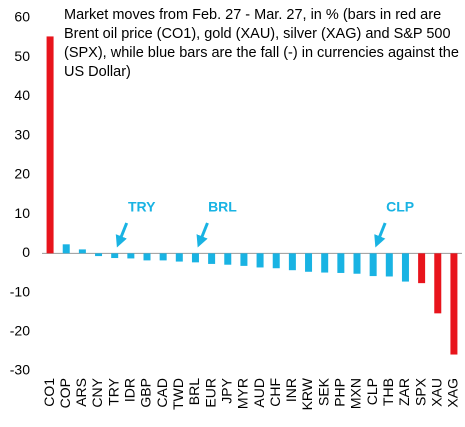 The width and height of the screenshot is (465, 427). I want to click on x-tick-label: CO1, so click(49, 392).